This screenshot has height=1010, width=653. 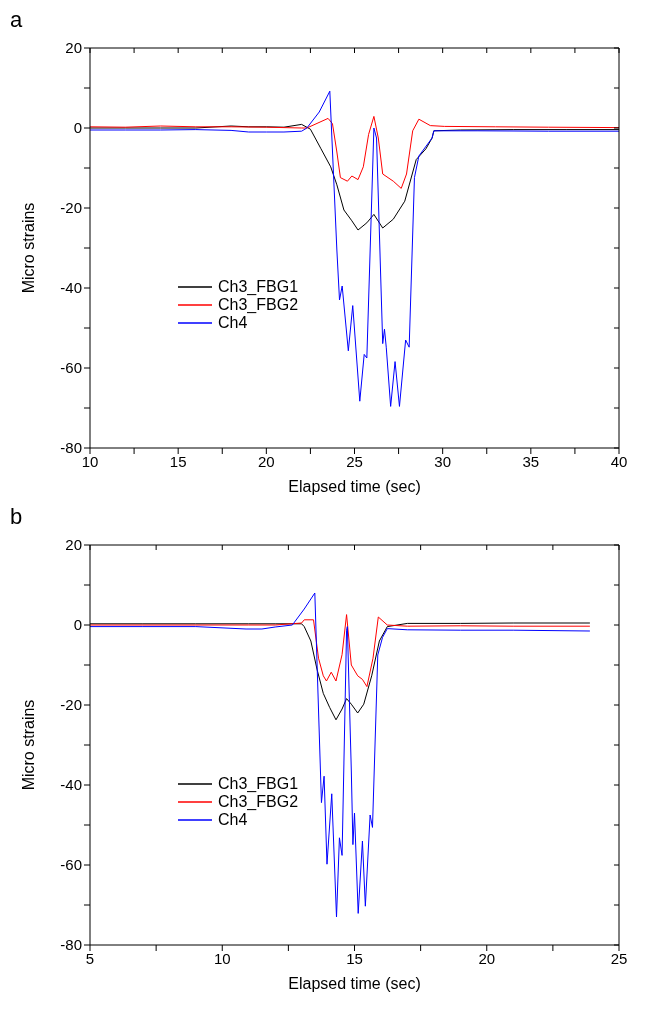 What do you see at coordinates (16, 516) in the screenshot?
I see `chart-title: b` at bounding box center [16, 516].